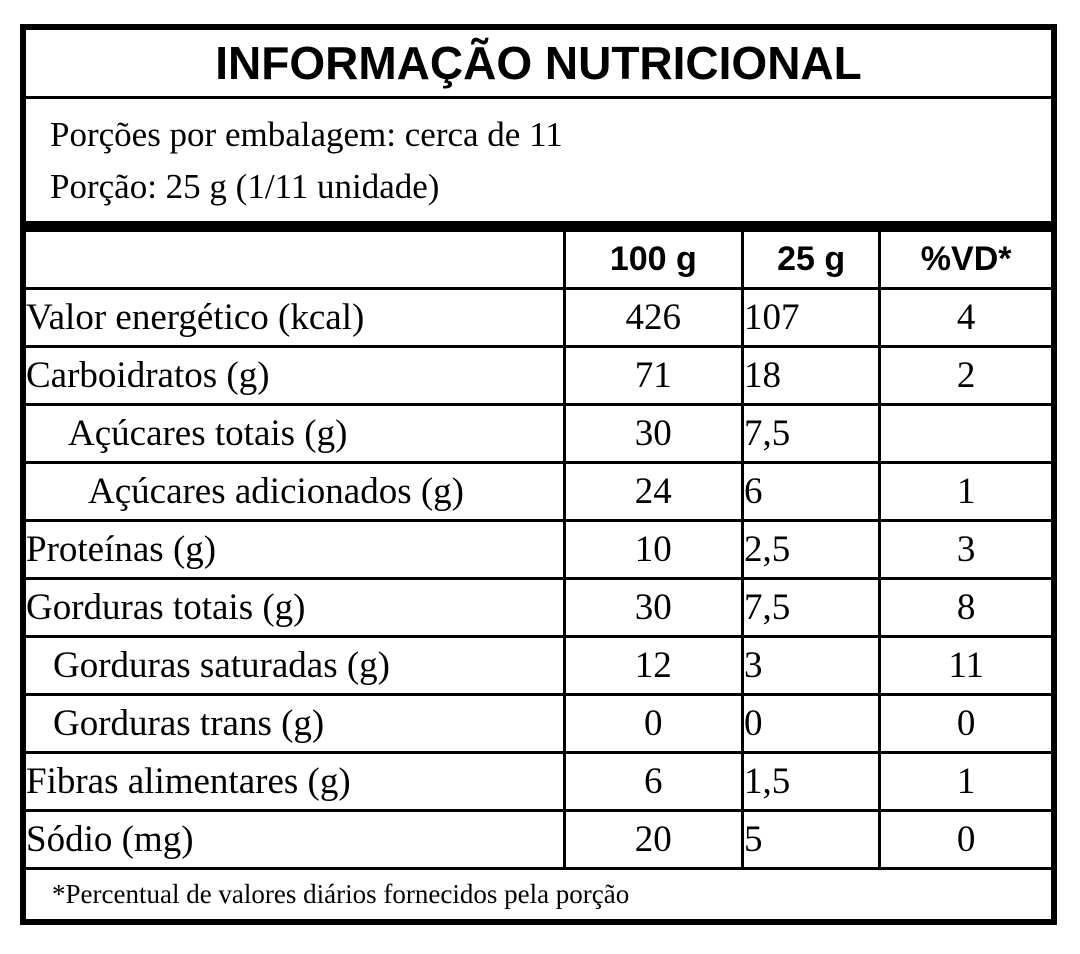 The height and width of the screenshot is (954, 1080). What do you see at coordinates (653, 839) in the screenshot?
I see `value-100g: 20` at bounding box center [653, 839].